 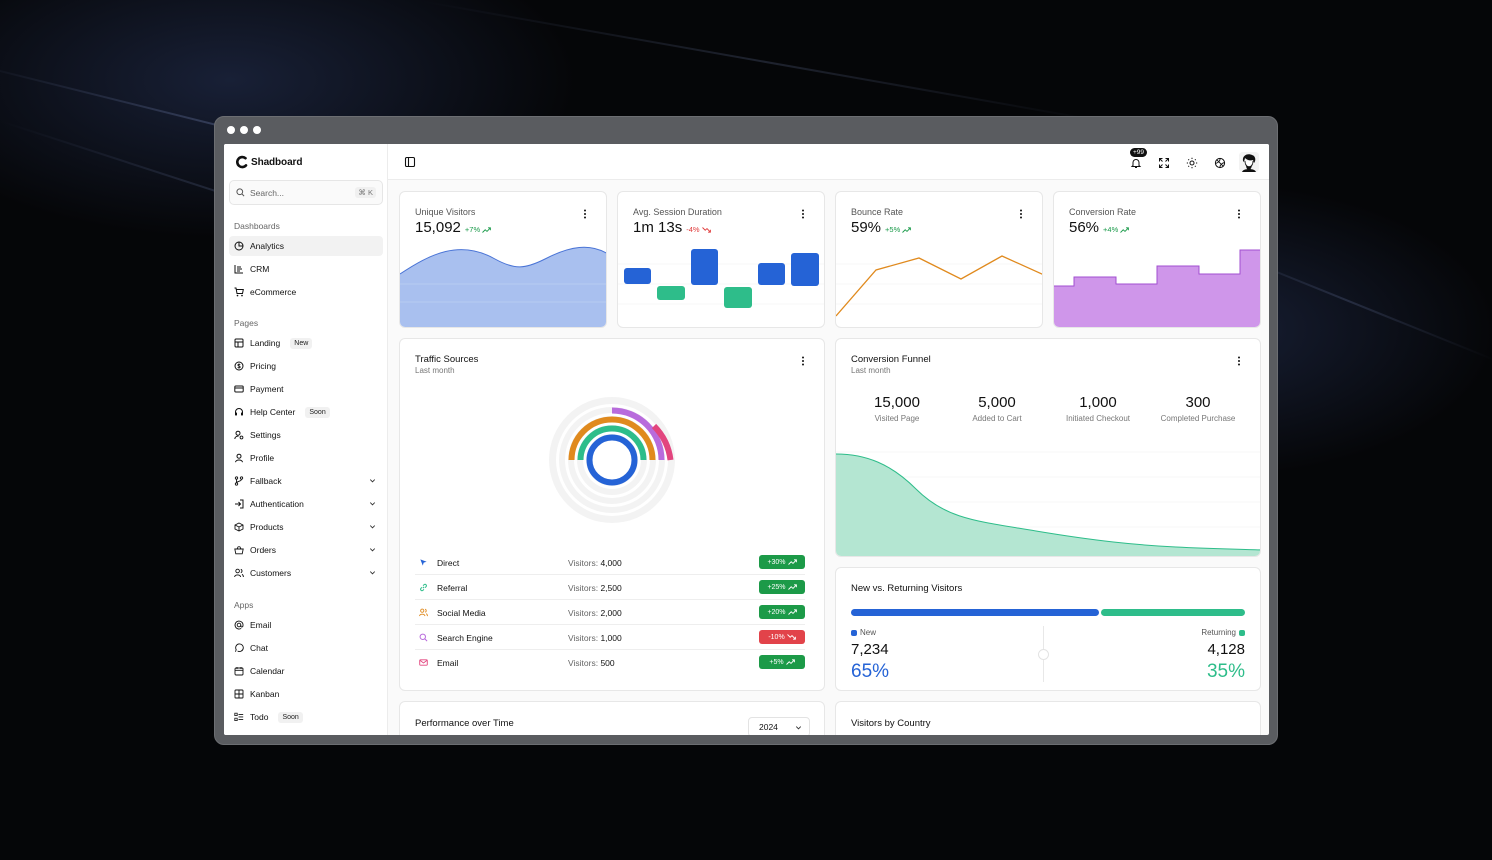 I want to click on funnel-area, so click(x=1048, y=505).